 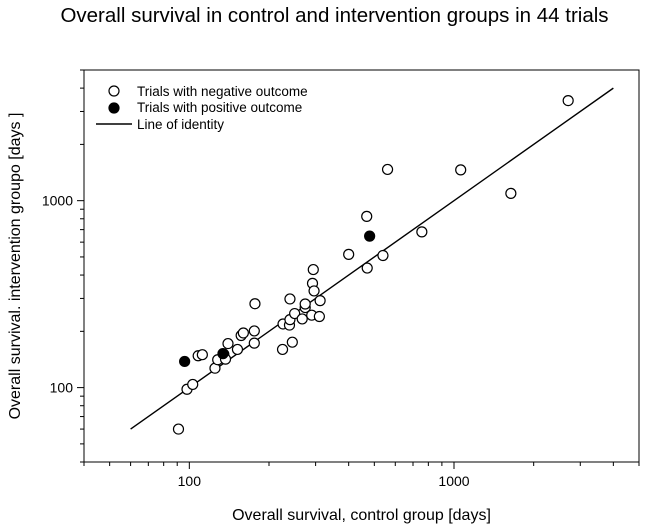 What do you see at coordinates (219, 107) in the screenshot?
I see `legend-label-positive: Trials with positive outcome` at bounding box center [219, 107].